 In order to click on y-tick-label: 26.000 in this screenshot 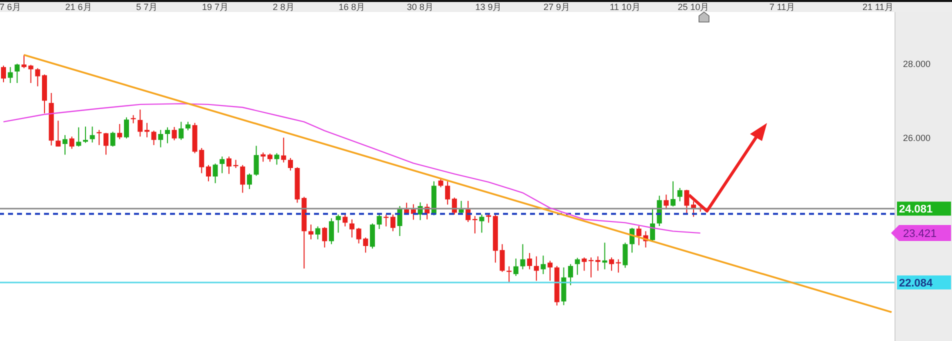, I will do `click(917, 137)`.